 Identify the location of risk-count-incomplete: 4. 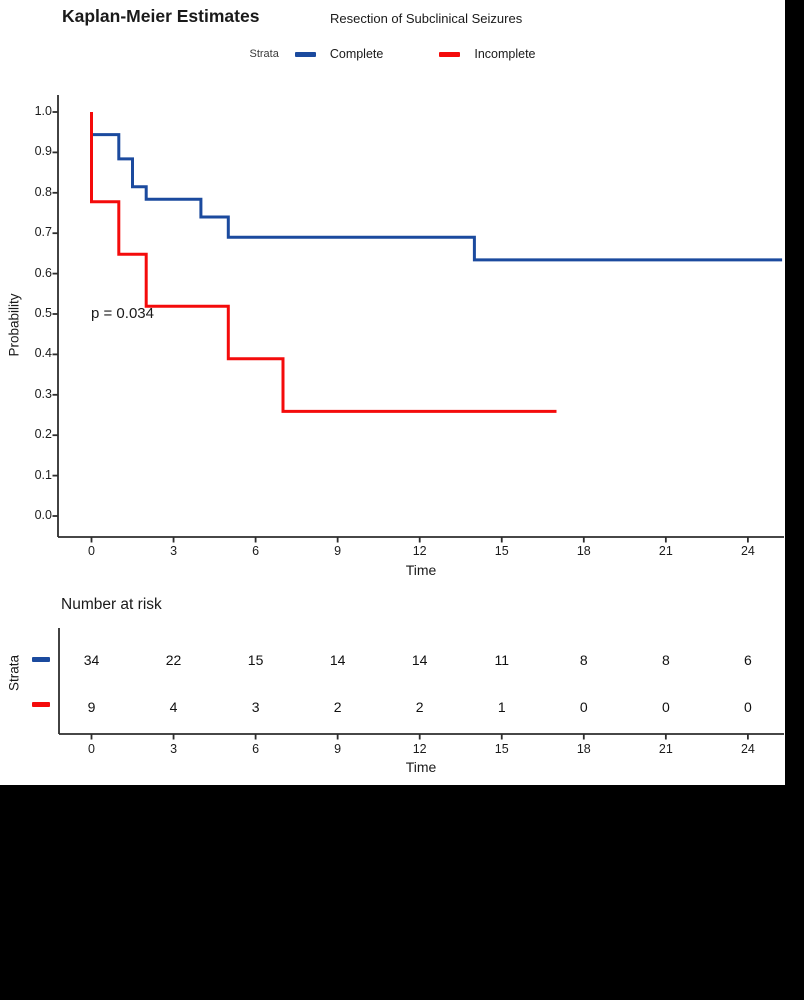
(173, 707).